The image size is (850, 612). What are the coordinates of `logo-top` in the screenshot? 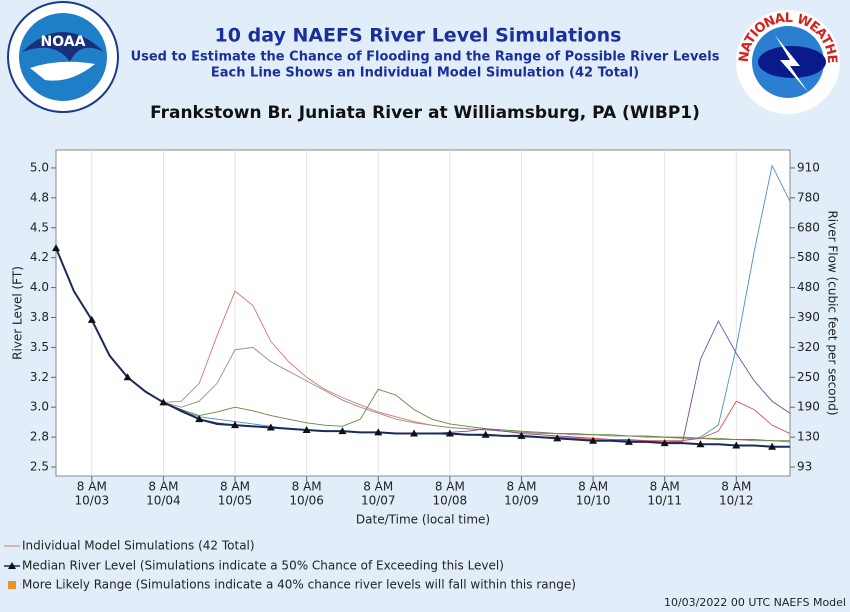 It's located at (63, 47).